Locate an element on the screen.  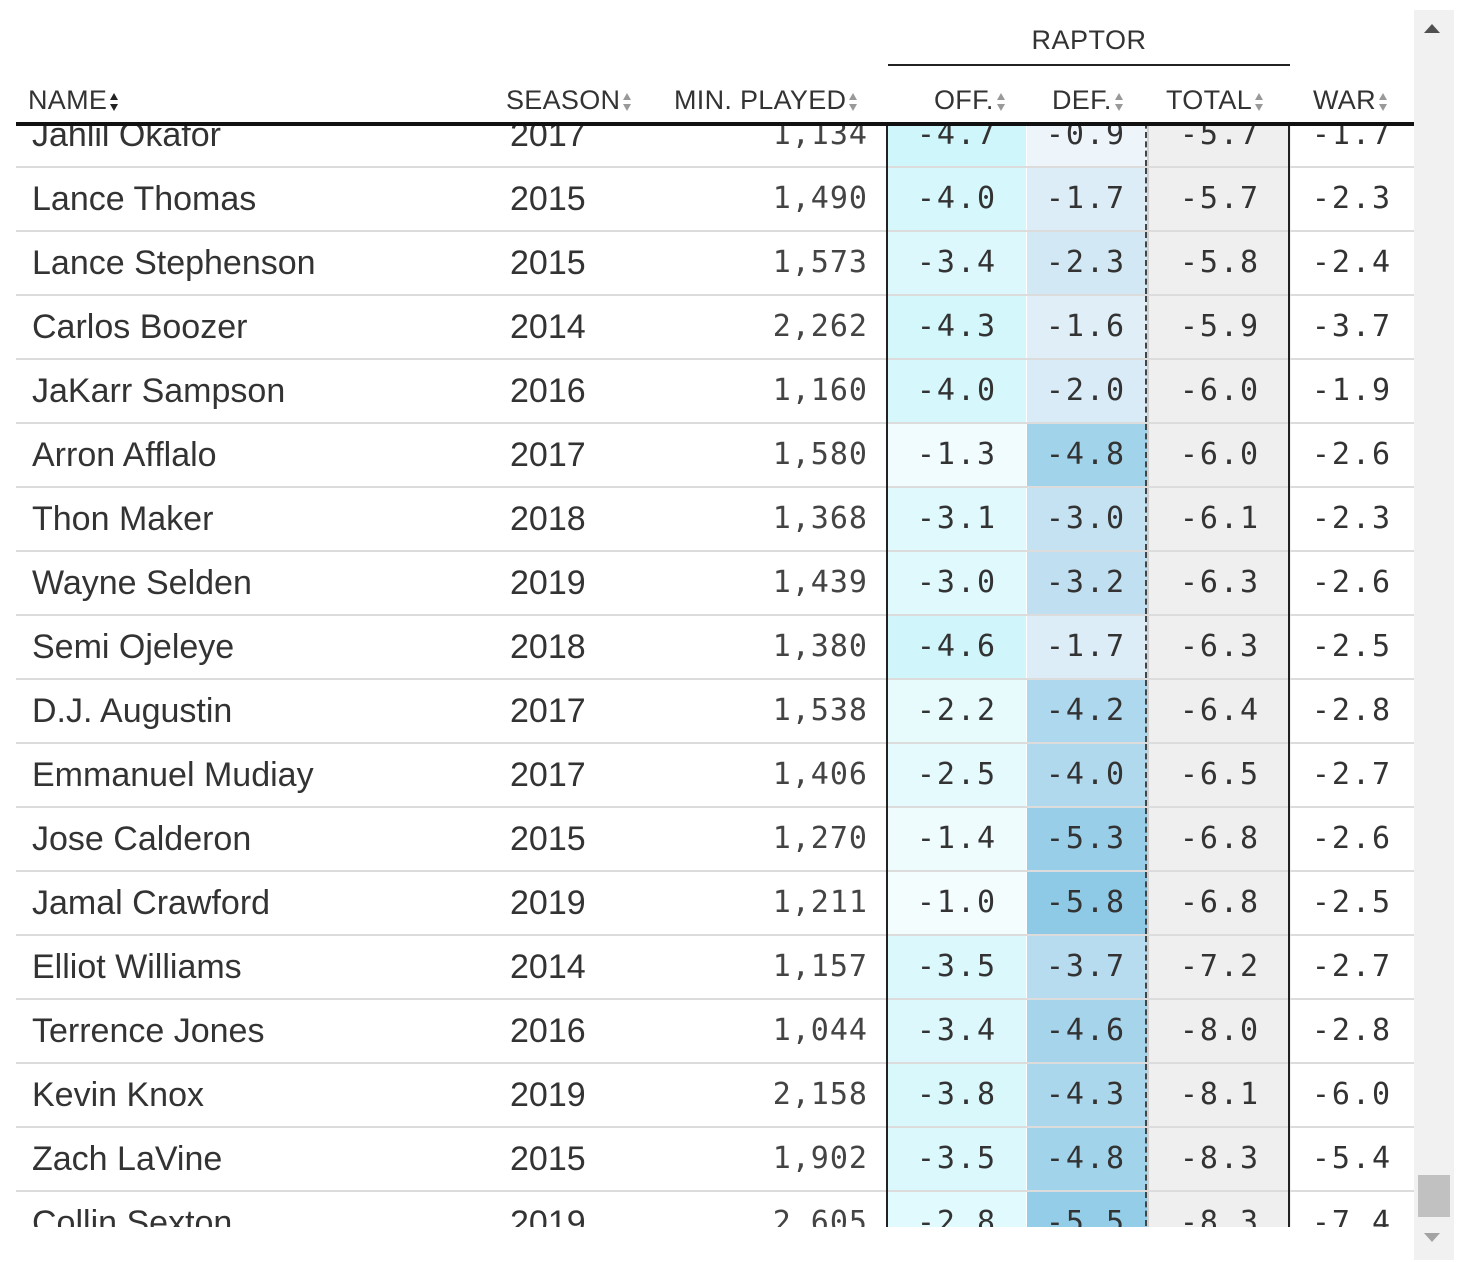
def-raptor-cell: -0.9 is located at coordinates (1087, 146).